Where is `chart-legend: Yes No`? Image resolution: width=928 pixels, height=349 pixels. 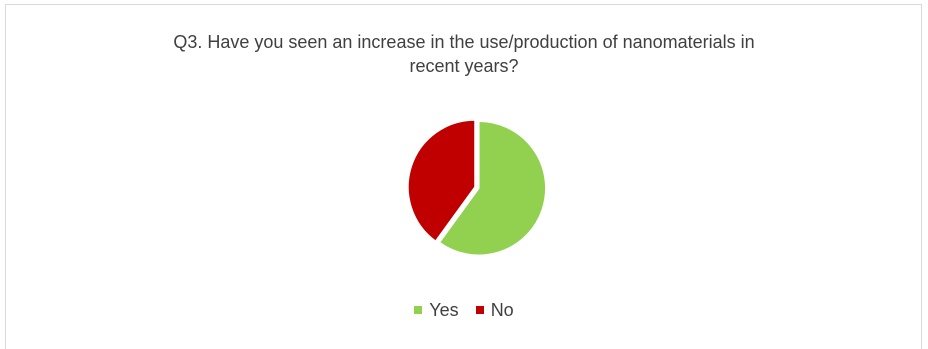 chart-legend: Yes No is located at coordinates (464, 310).